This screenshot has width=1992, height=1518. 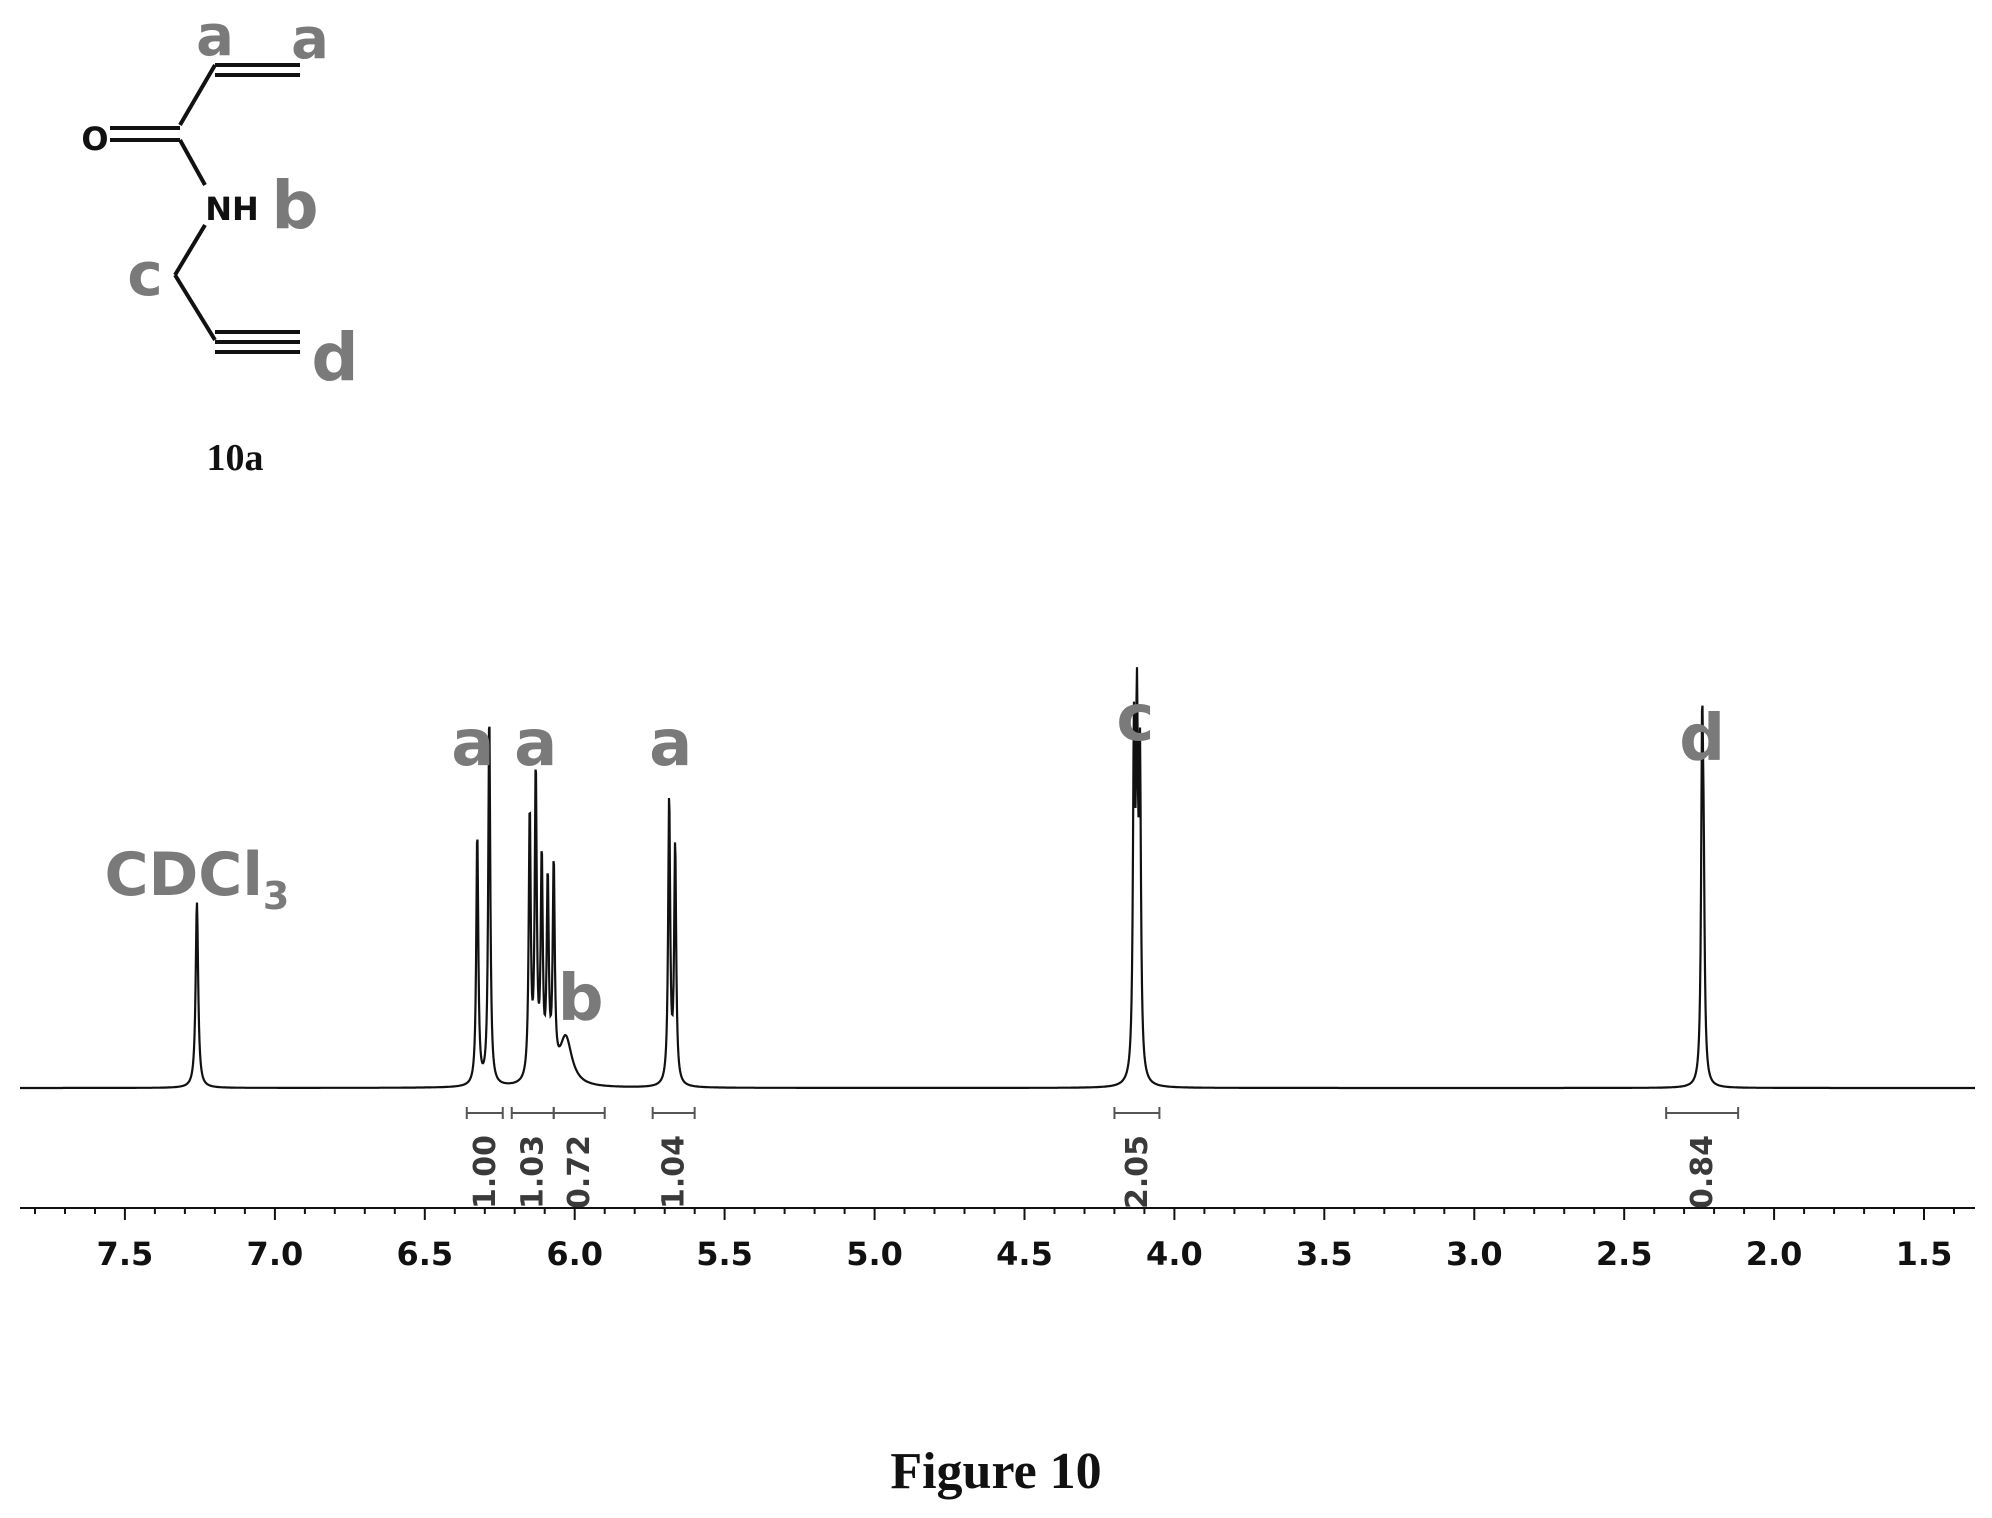 What do you see at coordinates (724, 1254) in the screenshot?
I see `tick-label-5.5: 5.5` at bounding box center [724, 1254].